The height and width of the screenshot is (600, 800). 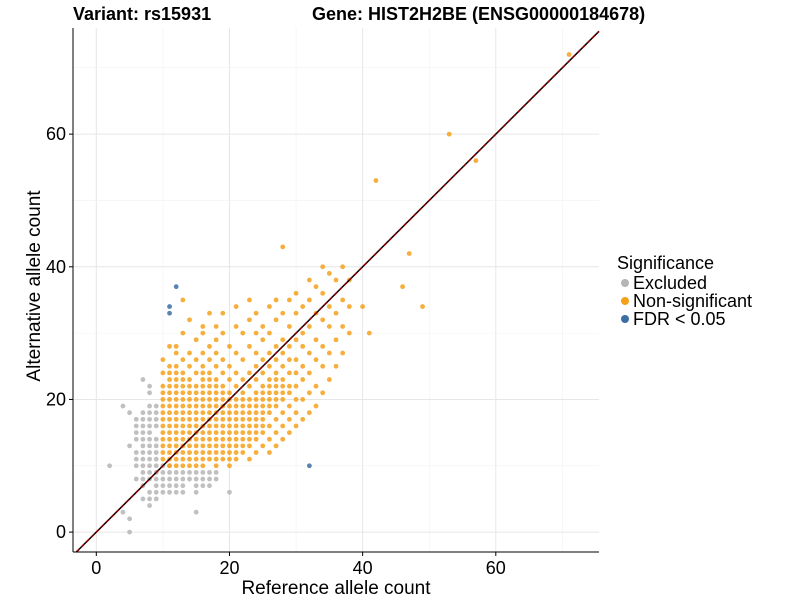 What do you see at coordinates (336, 588) in the screenshot?
I see `x-axis-label: Reference allele count` at bounding box center [336, 588].